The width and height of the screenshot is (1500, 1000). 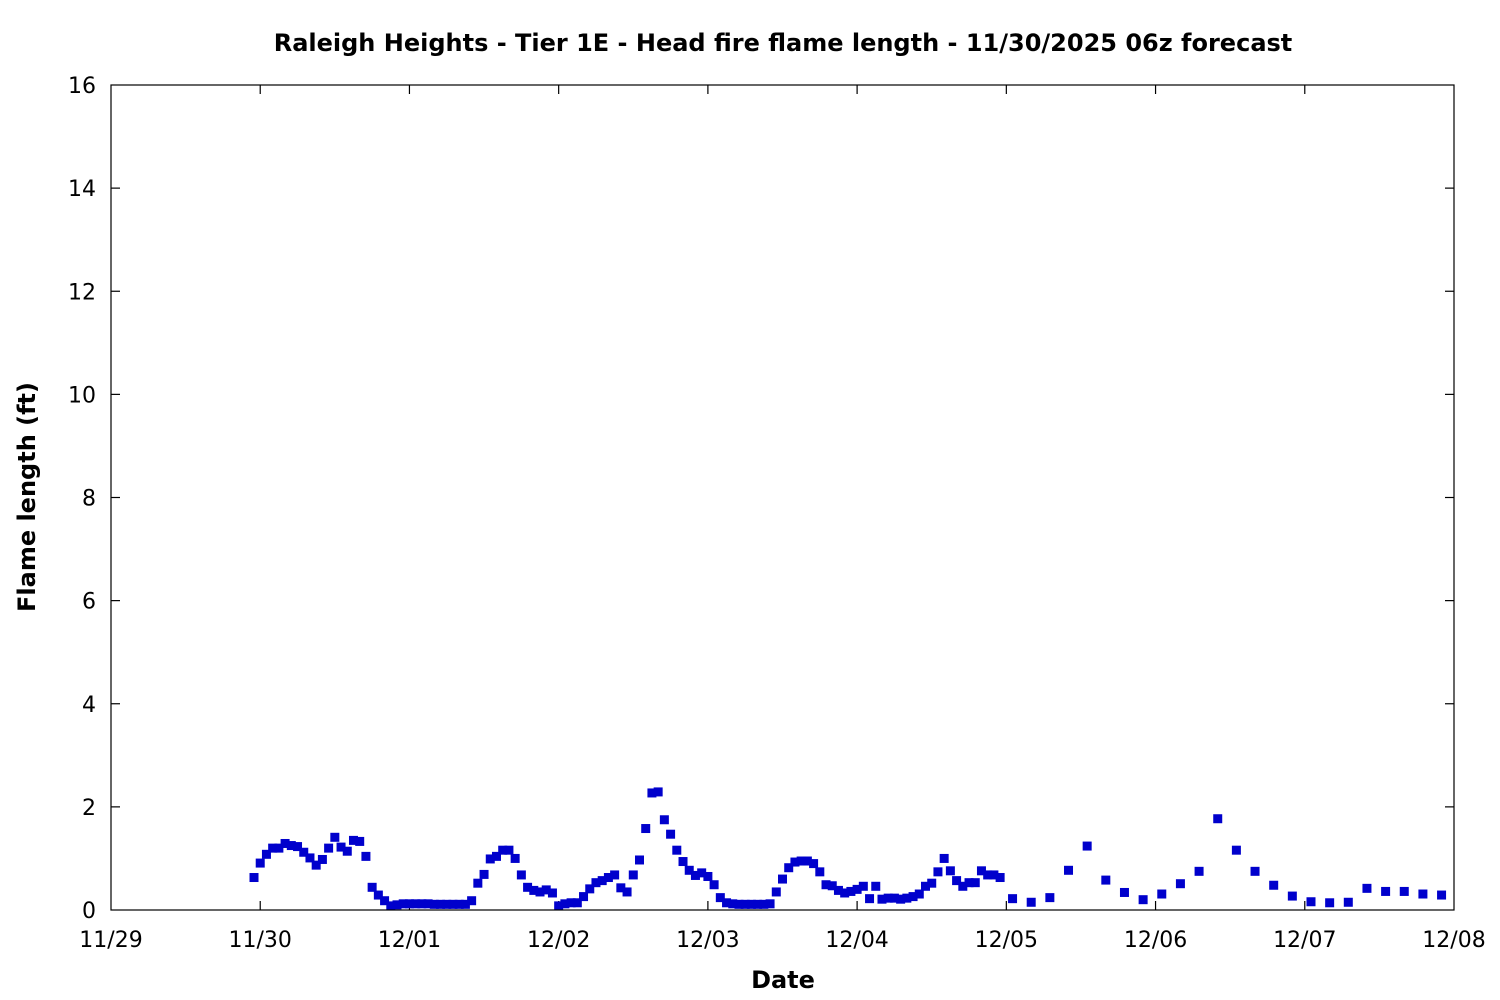 I want to click on y-tick-label: 10, so click(x=82, y=395).